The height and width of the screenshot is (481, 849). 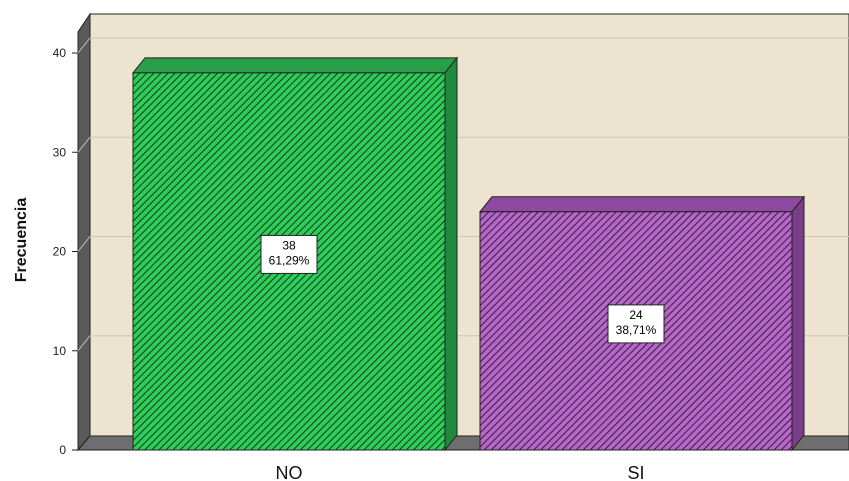 I want to click on y-tick-label: 20, so click(x=60, y=252).